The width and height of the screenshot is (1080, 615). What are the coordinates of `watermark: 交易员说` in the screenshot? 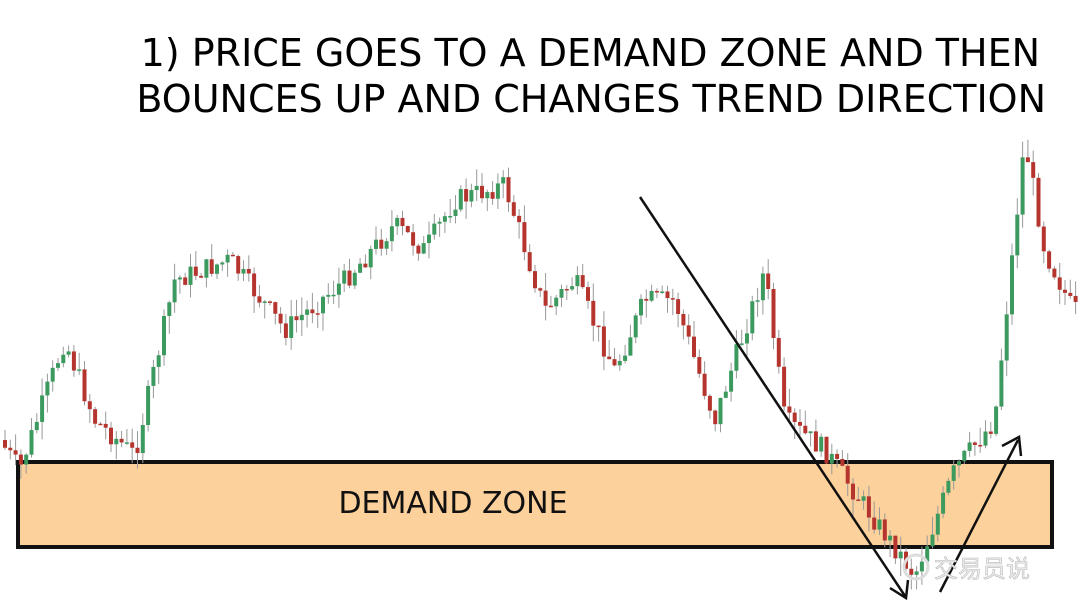 It's located at (966, 568).